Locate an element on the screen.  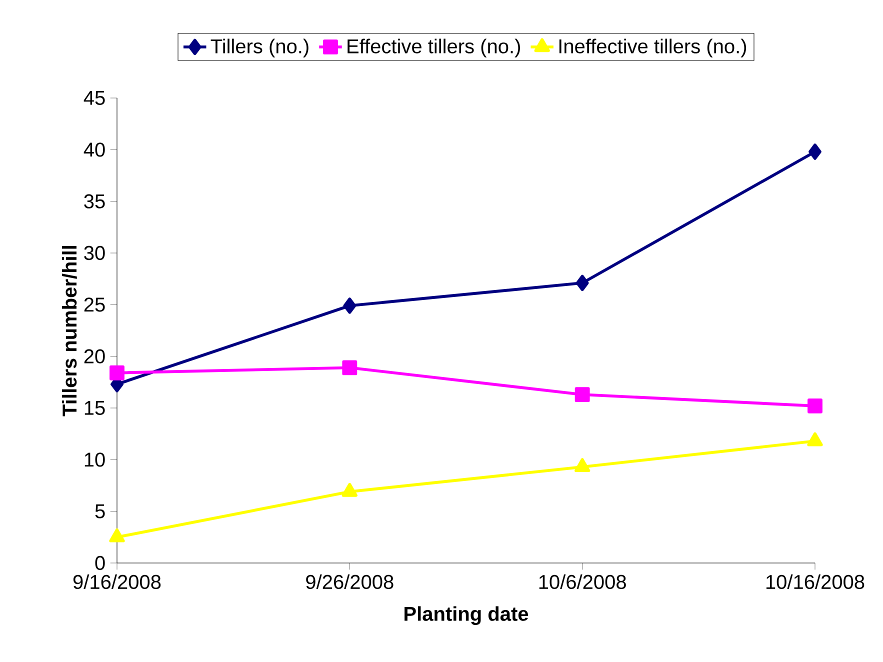
x-tick-label: 9/16/2008 is located at coordinates (117, 582).